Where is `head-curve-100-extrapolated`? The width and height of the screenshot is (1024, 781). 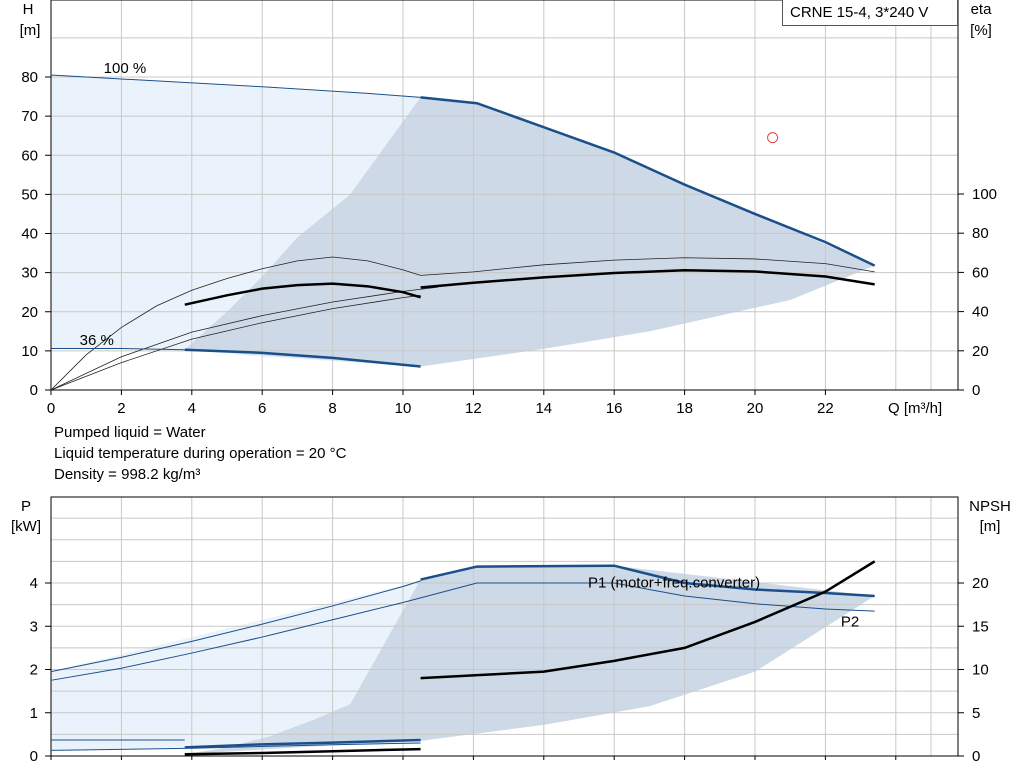
head-curve-100-extrapolated is located at coordinates (235, 86).